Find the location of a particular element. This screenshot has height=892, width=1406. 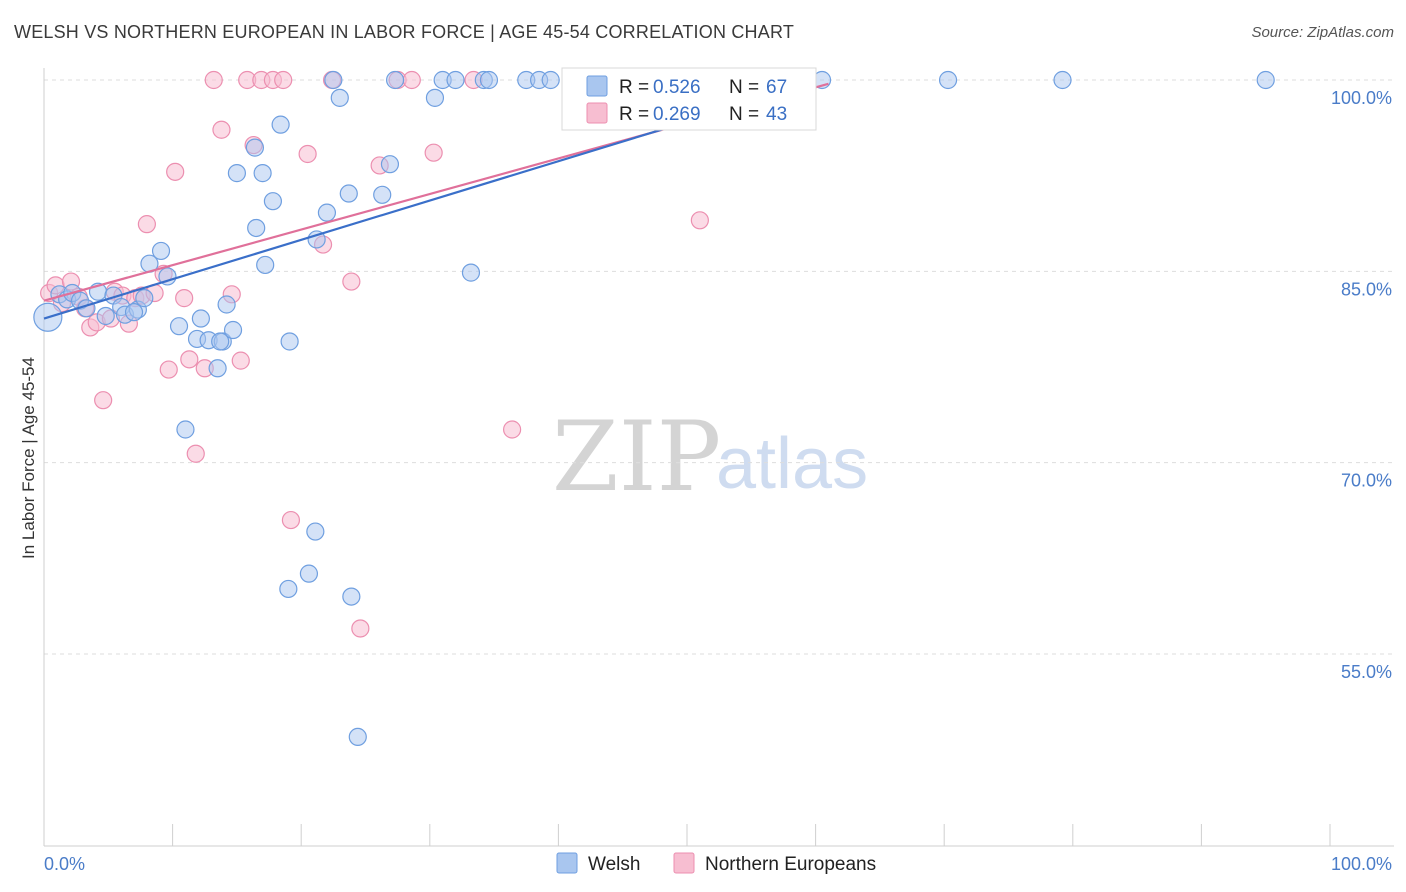

legend-welsh-n-label: N = is located at coordinates (744, 87).